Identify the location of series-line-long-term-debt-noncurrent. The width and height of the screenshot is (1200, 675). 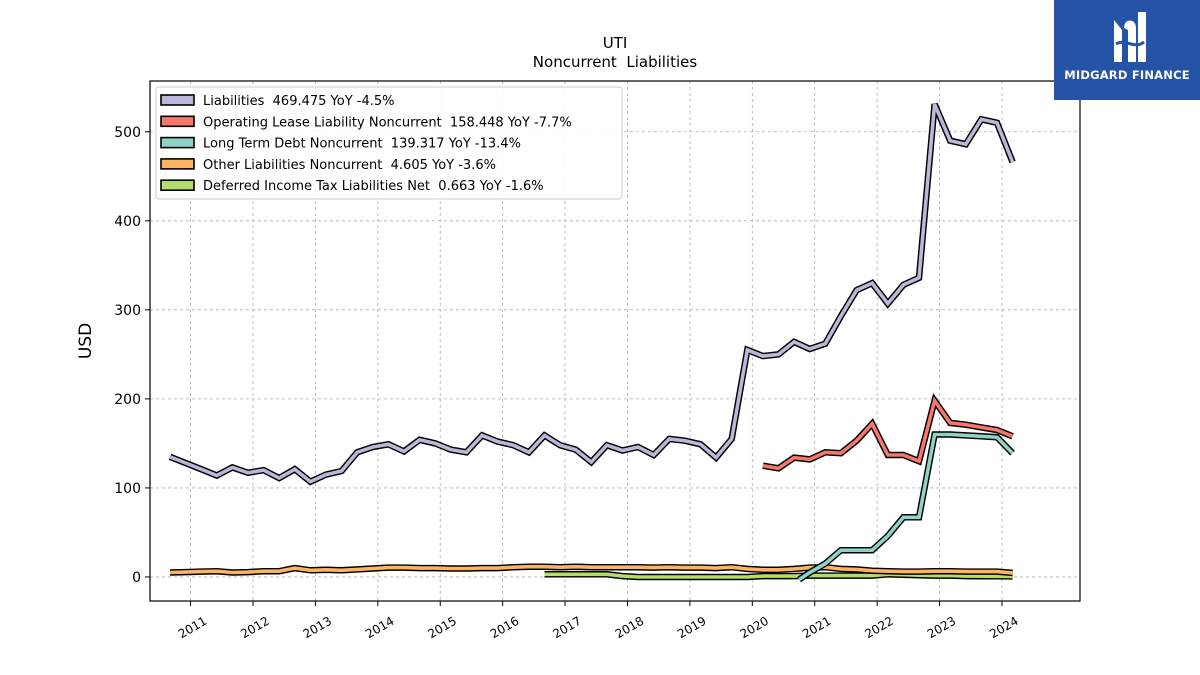
(906, 507).